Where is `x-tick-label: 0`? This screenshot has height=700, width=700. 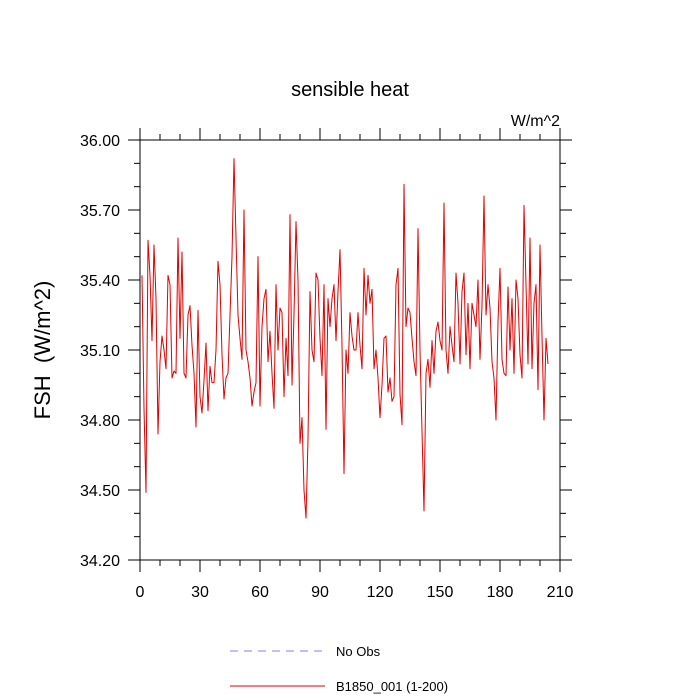 x-tick-label: 0 is located at coordinates (140, 592).